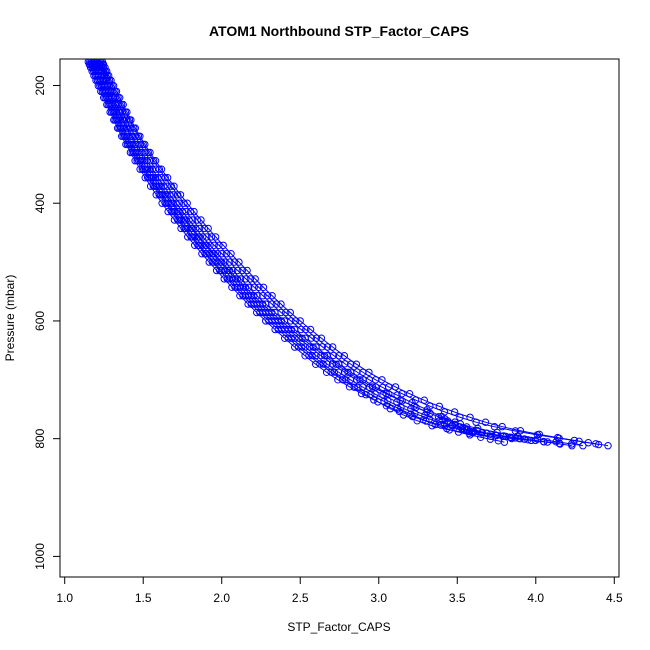 This screenshot has height=650, width=650. I want to click on chart-title: ATOM1 Northbound STP_Factor_CAPS, so click(339, 31).